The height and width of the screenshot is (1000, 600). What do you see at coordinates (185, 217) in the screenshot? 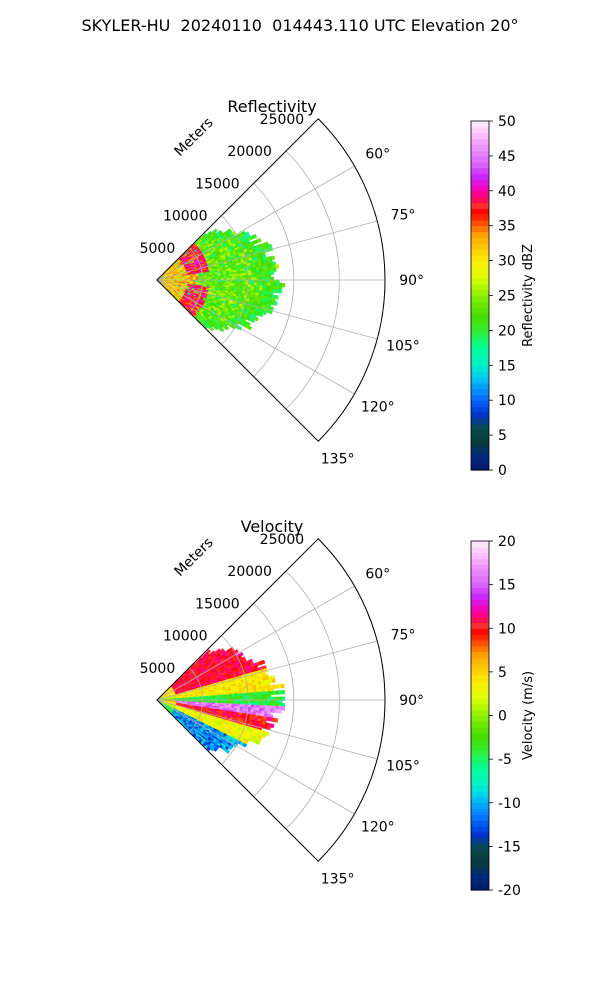
I see `range-tick-label: 10000` at bounding box center [185, 217].